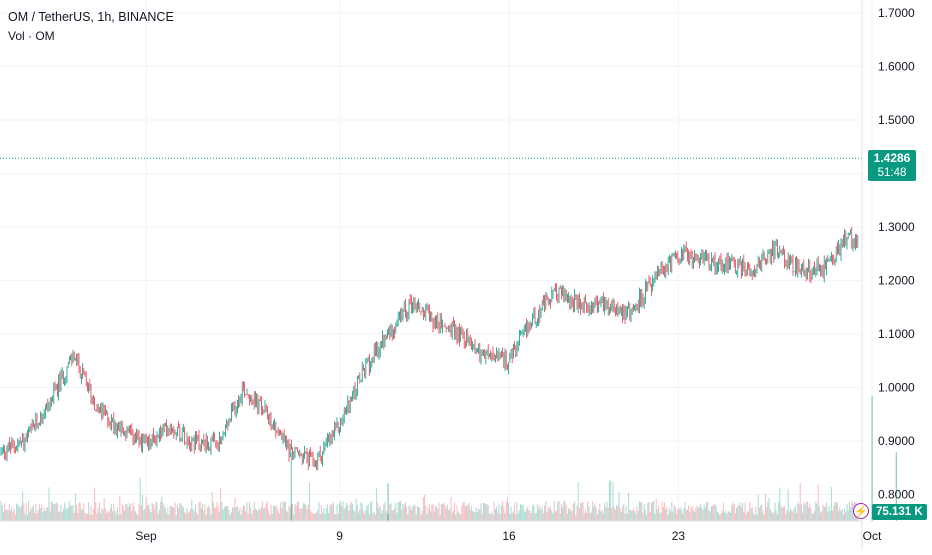 The image size is (932, 555). Describe the element at coordinates (861, 511) in the screenshot. I see `lightning-icon: ⚡` at that location.